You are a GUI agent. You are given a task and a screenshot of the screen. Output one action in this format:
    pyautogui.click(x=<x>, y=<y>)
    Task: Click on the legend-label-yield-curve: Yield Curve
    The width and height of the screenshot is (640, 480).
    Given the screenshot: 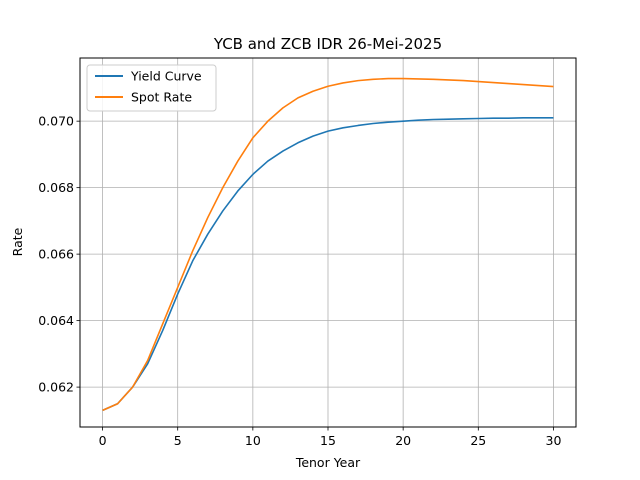 What is the action you would take?
    pyautogui.click(x=166, y=76)
    